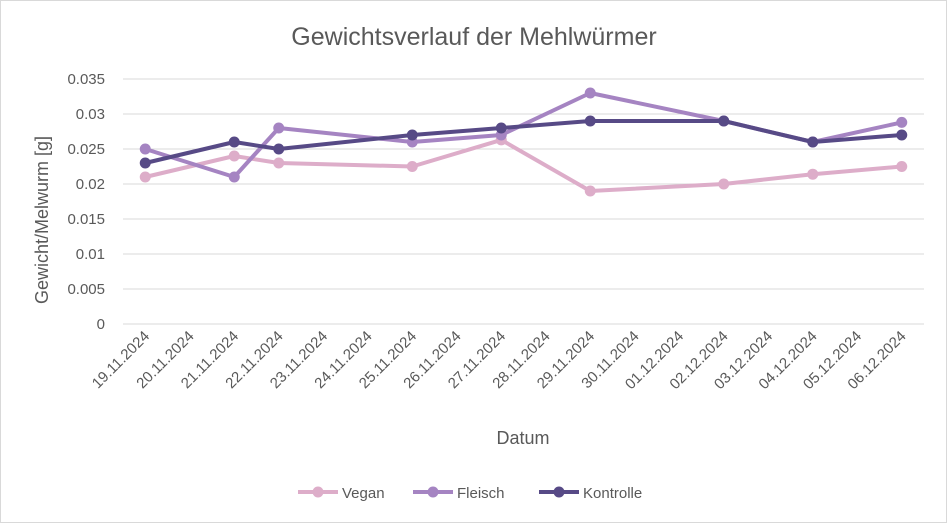  What do you see at coordinates (481, 493) in the screenshot?
I see `legend-label: Fleisch` at bounding box center [481, 493].